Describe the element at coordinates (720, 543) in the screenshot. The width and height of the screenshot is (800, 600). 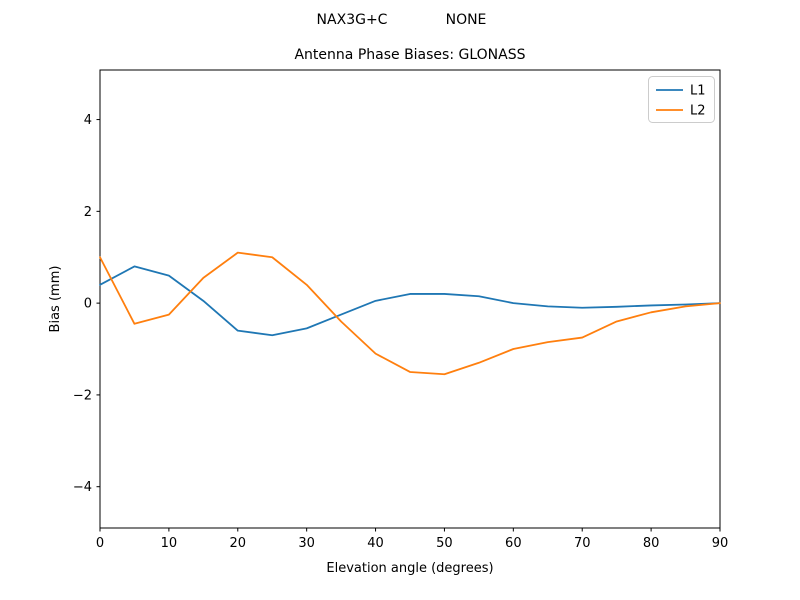
I see `x-tick-label: 90` at that location.